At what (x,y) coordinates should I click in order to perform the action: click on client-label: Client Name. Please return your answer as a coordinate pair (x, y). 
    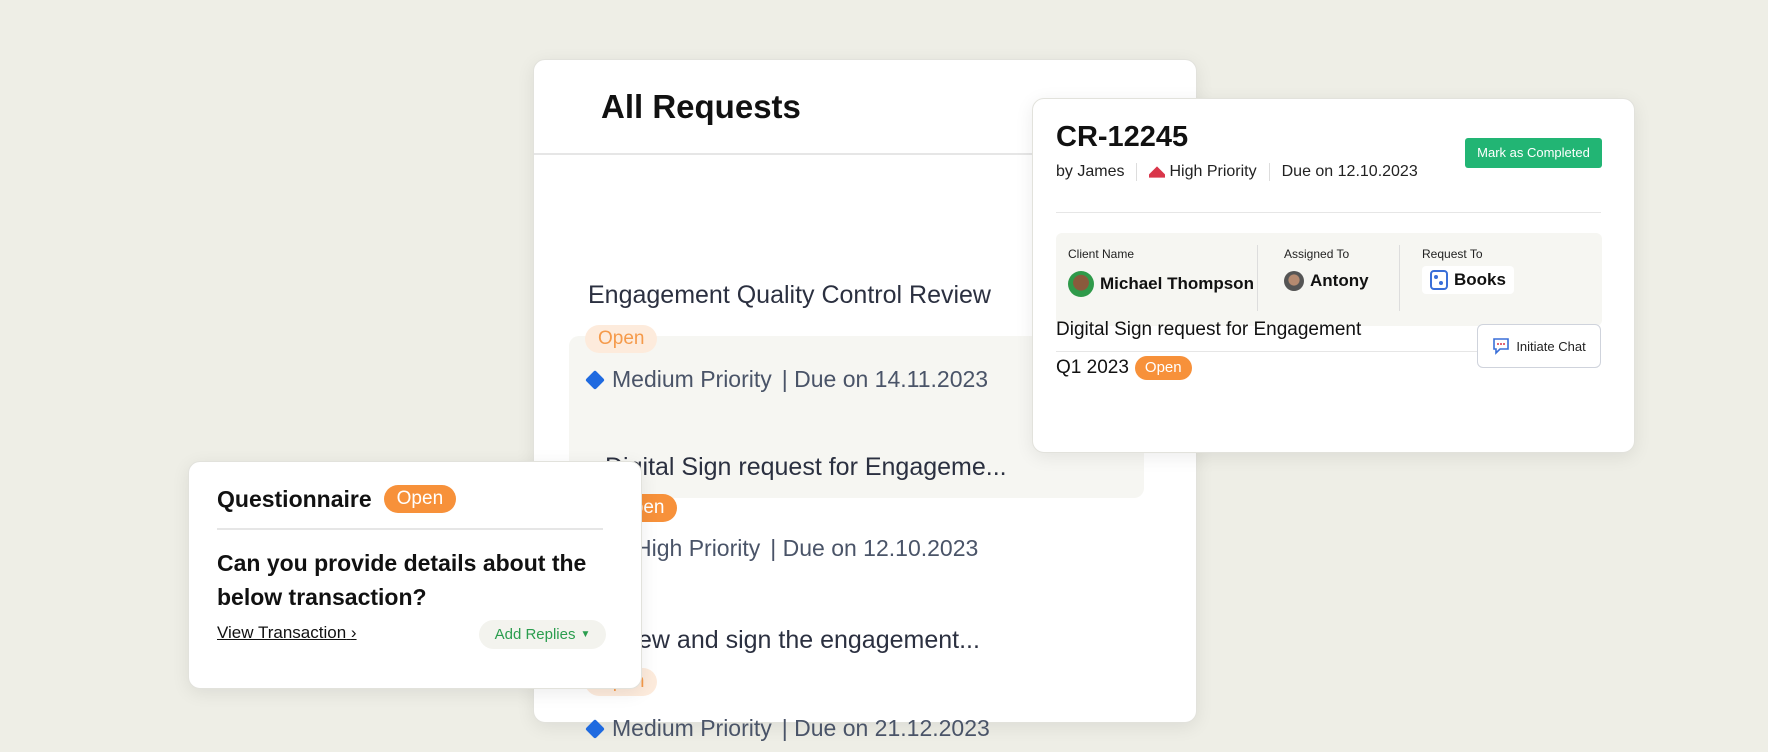
    Looking at the image, I should click on (1101, 254).